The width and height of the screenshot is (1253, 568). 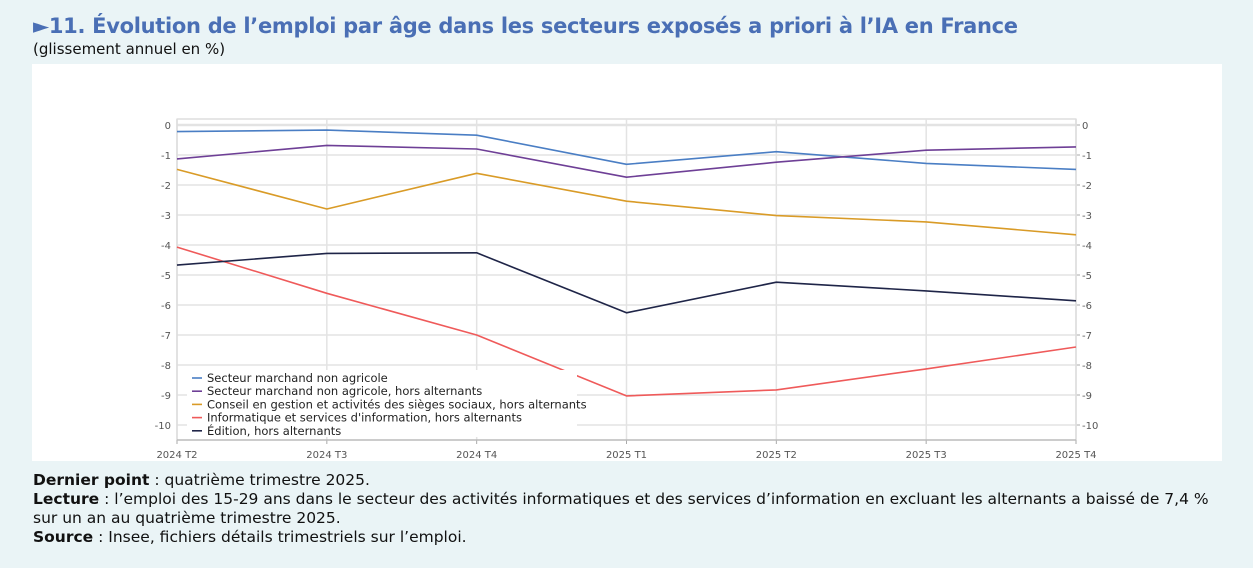 I want to click on x-tick-label: 2025 T1, so click(x=626, y=455).